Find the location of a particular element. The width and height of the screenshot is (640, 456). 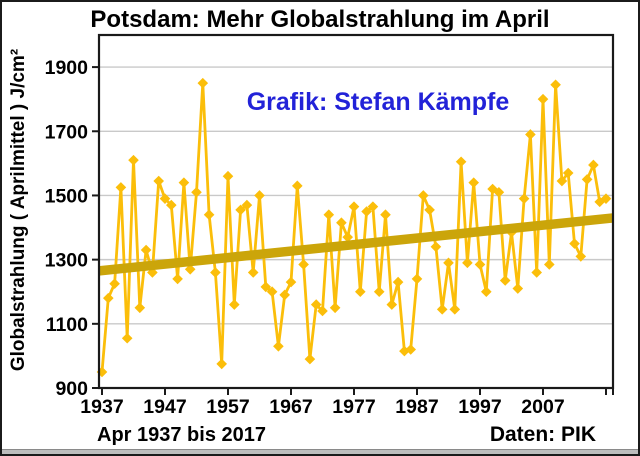

author-annotation: Grafik: Stefan Kämpfe is located at coordinates (378, 102).